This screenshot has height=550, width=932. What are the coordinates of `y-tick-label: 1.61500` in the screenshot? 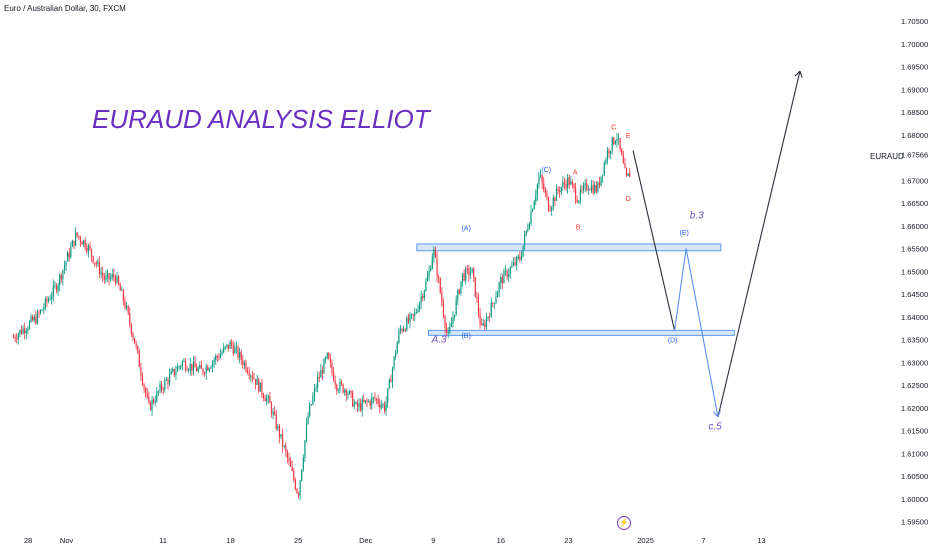 It's located at (914, 431).